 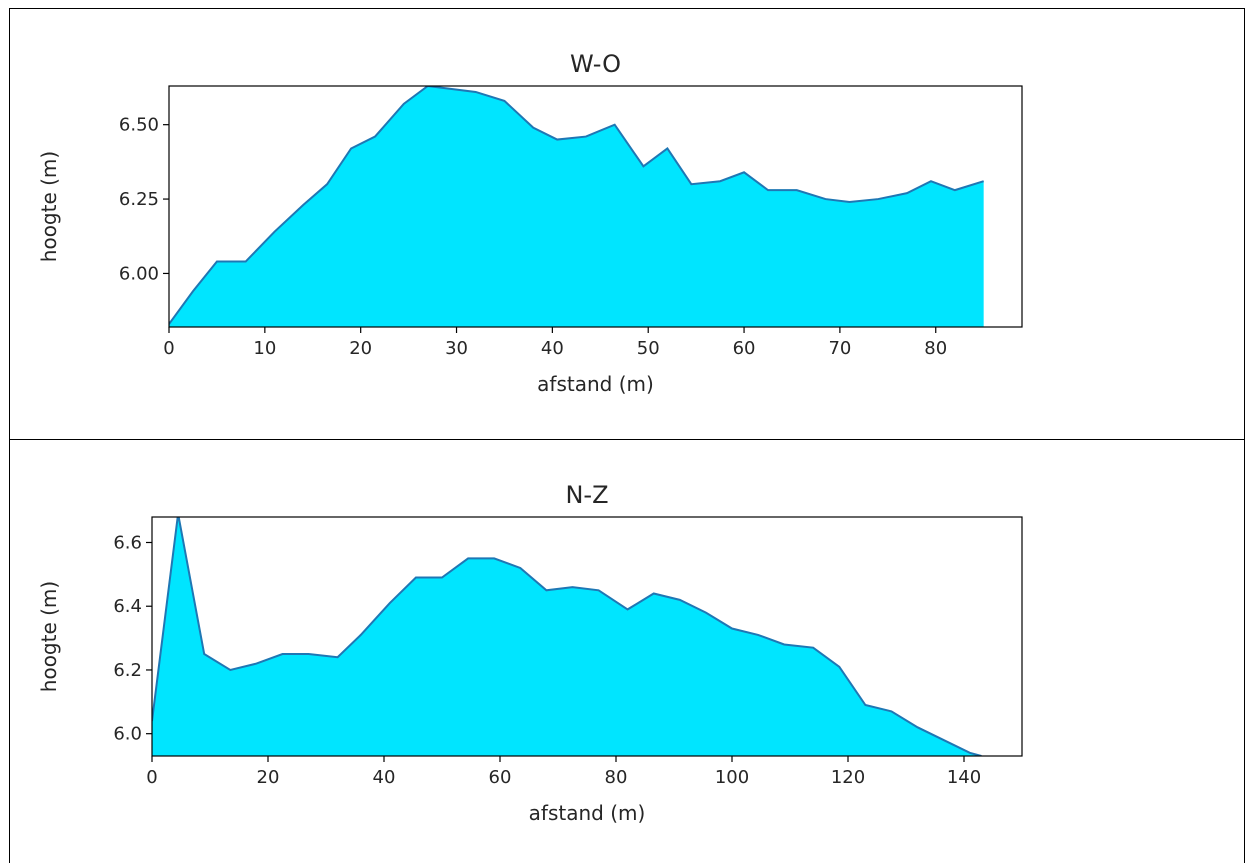 I want to click on chart-title: W-O, so click(x=595, y=64).